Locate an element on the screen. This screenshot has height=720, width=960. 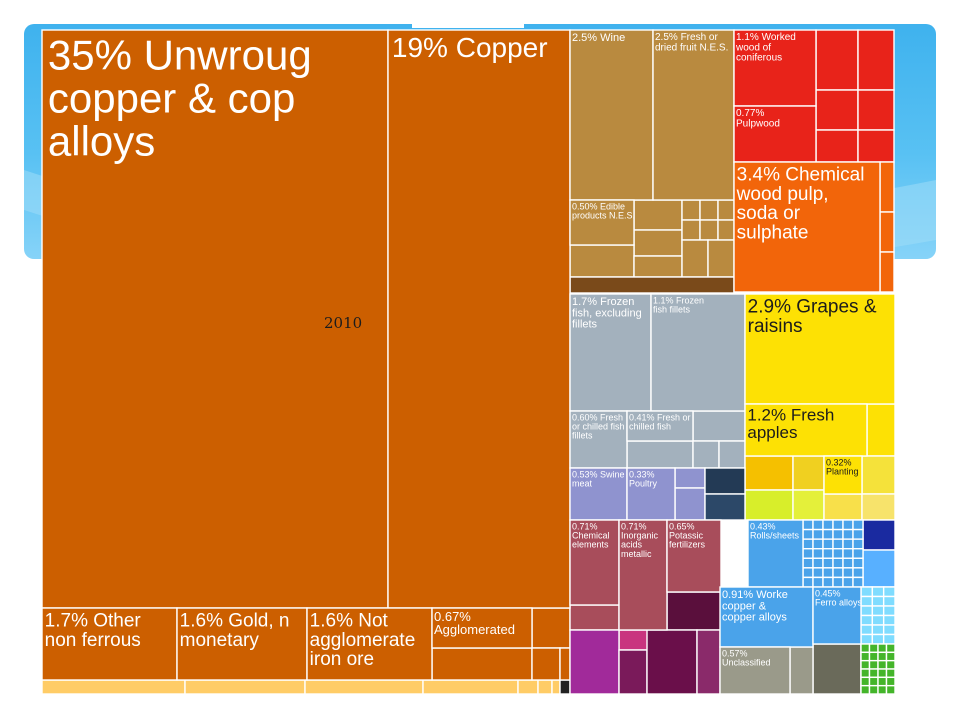
treemap-cell-poultry is located at coordinates (651, 494).